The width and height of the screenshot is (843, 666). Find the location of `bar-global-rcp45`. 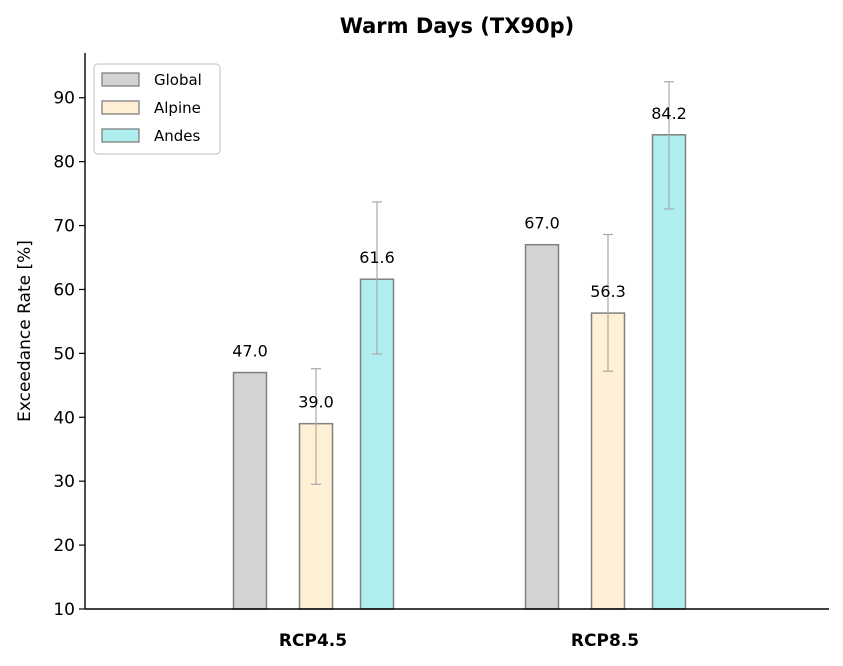

bar-global-rcp45 is located at coordinates (250, 490).